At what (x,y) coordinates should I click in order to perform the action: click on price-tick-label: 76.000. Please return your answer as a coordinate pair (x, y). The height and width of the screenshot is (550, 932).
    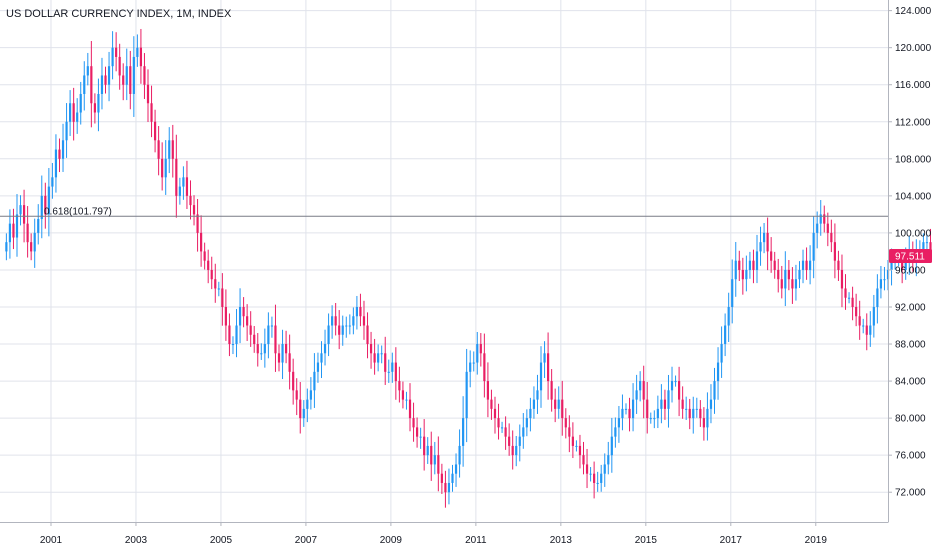
    Looking at the image, I should click on (910, 456).